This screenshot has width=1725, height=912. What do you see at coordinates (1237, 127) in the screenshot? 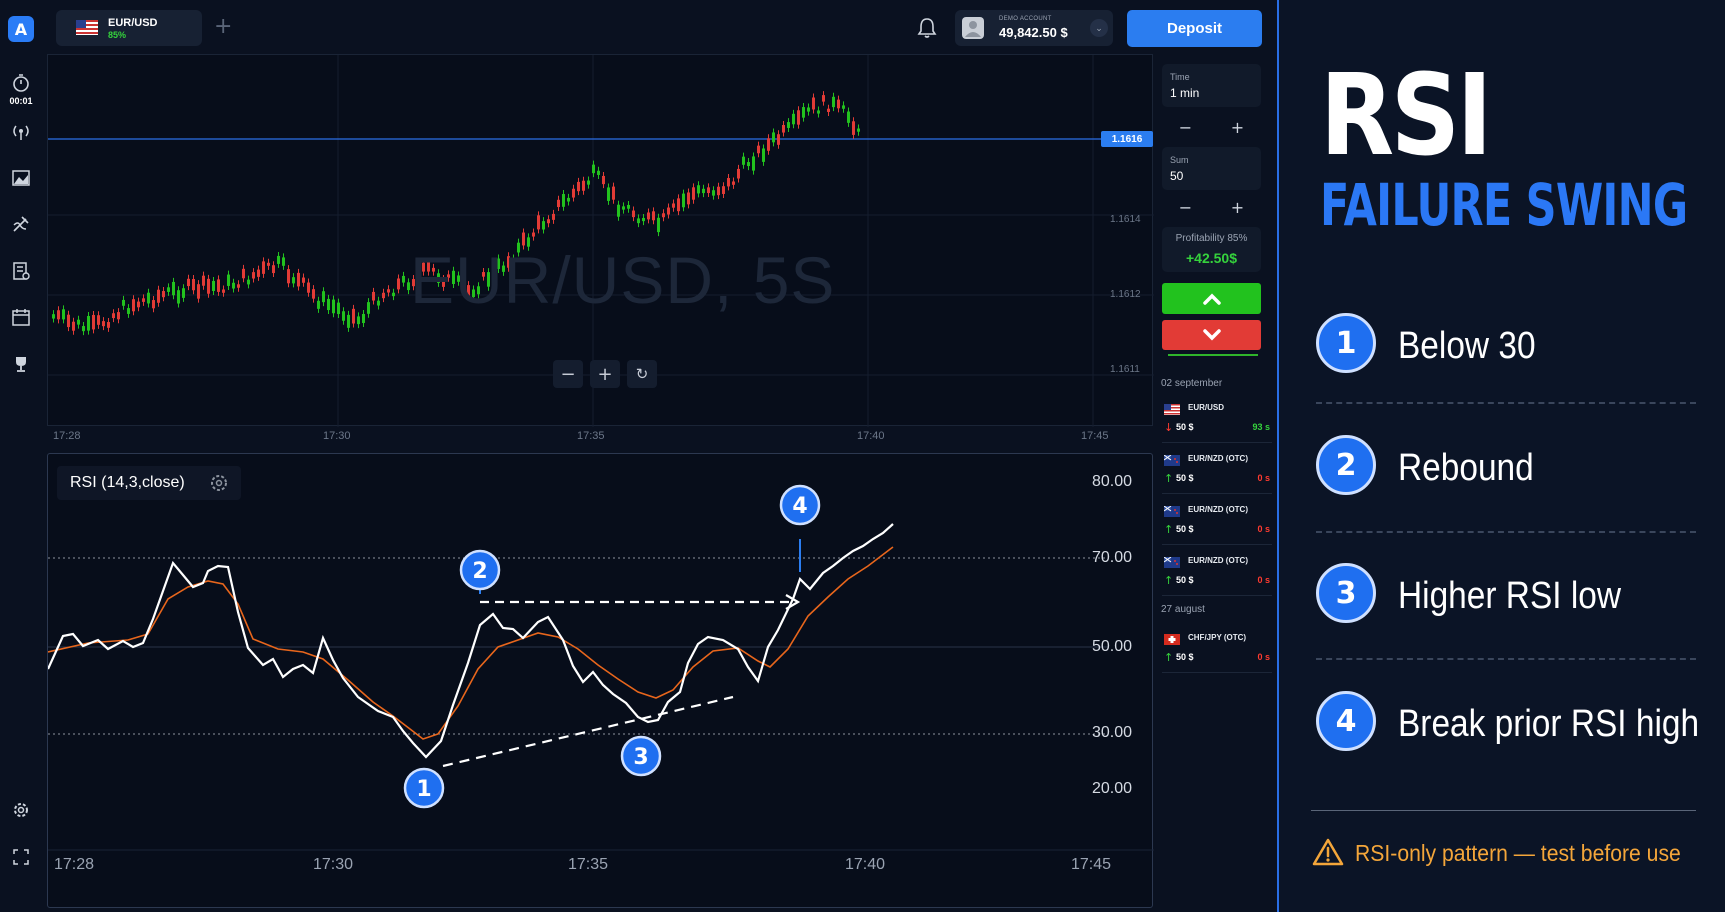
I see `time-increase-button: +` at bounding box center [1237, 127].